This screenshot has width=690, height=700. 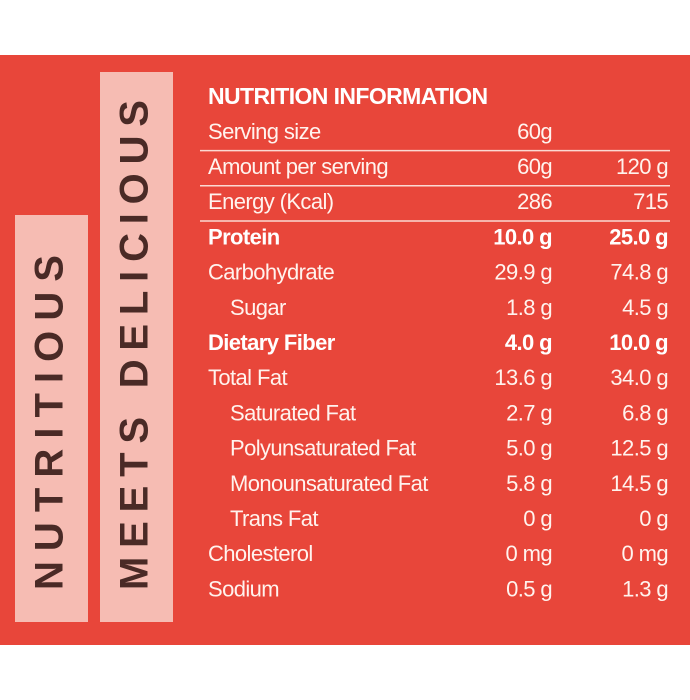 What do you see at coordinates (529, 307) in the screenshot?
I see `row-value: 1.8 g` at bounding box center [529, 307].